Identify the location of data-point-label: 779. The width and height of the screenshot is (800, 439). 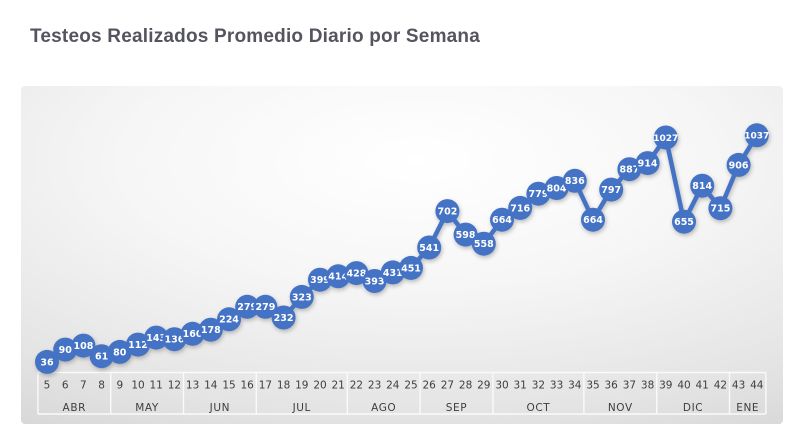
(538, 194).